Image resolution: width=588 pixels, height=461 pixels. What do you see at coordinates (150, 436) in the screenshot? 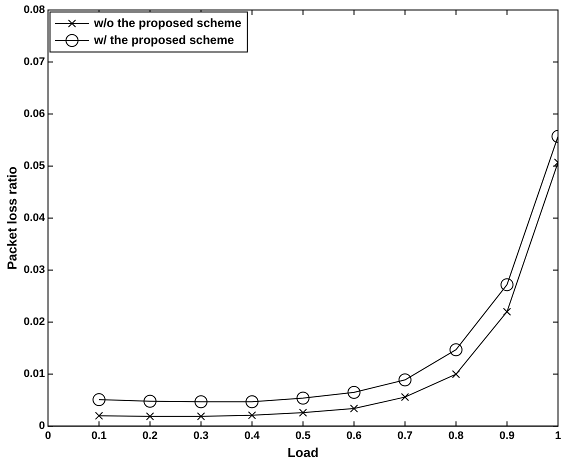
I see `x-tick-label: 0.2` at bounding box center [150, 436].